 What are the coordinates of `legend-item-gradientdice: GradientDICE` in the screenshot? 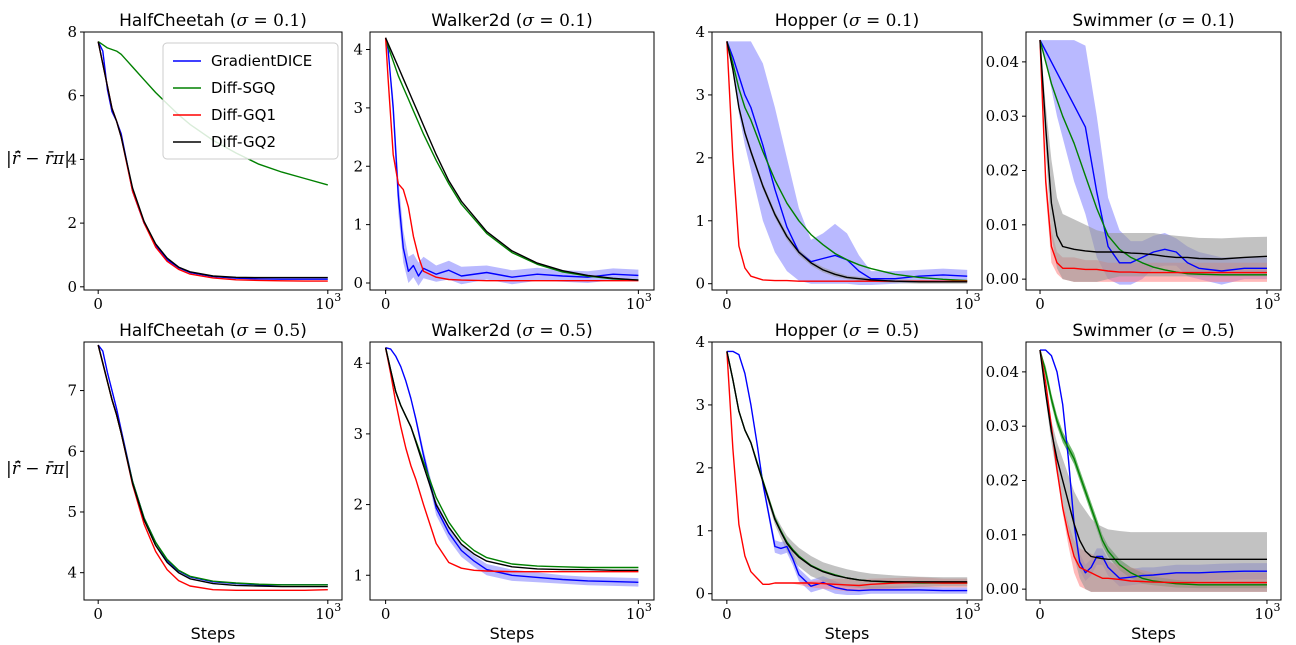 It's located at (242, 61).